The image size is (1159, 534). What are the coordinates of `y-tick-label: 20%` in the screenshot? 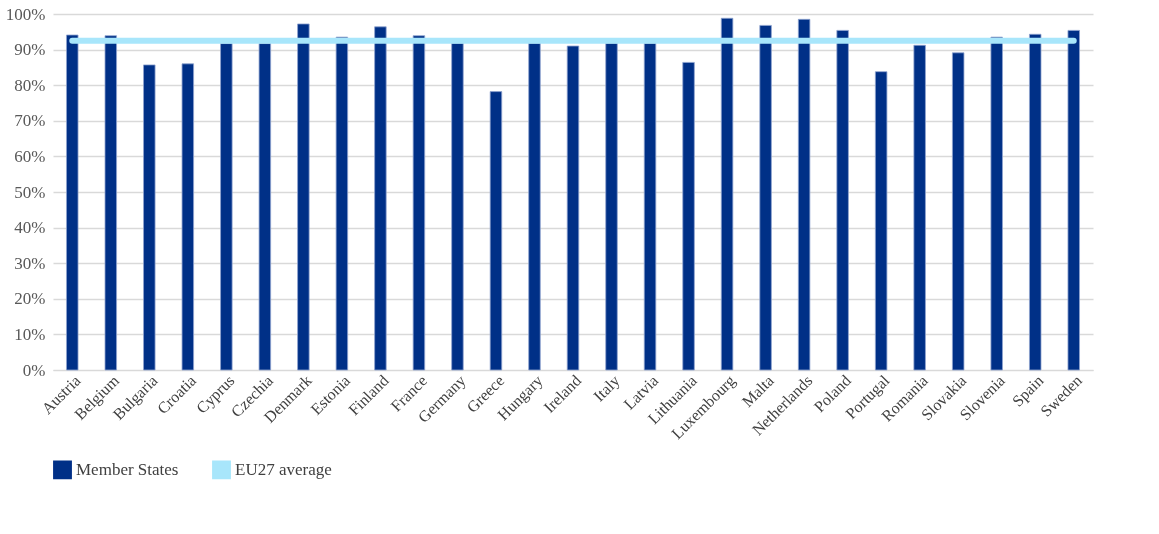 It's located at (30, 299).